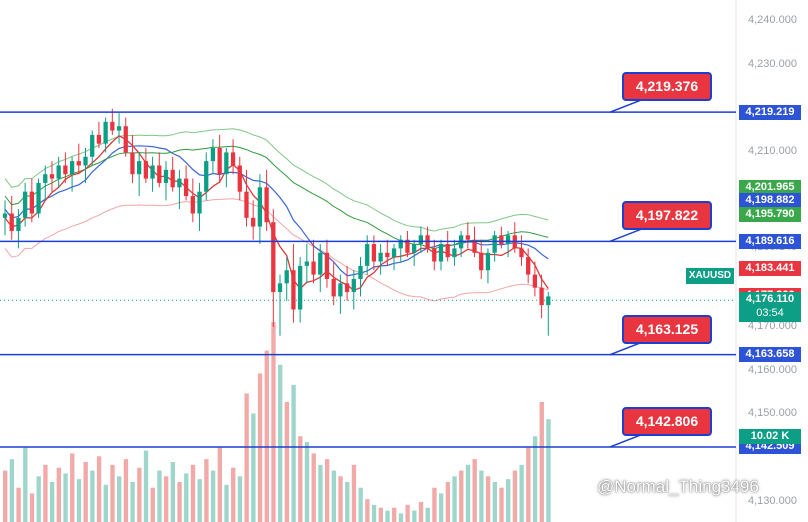 Image resolution: width=808 pixels, height=522 pixels. I want to click on y-tick-label: 4,240.000, so click(772, 20).